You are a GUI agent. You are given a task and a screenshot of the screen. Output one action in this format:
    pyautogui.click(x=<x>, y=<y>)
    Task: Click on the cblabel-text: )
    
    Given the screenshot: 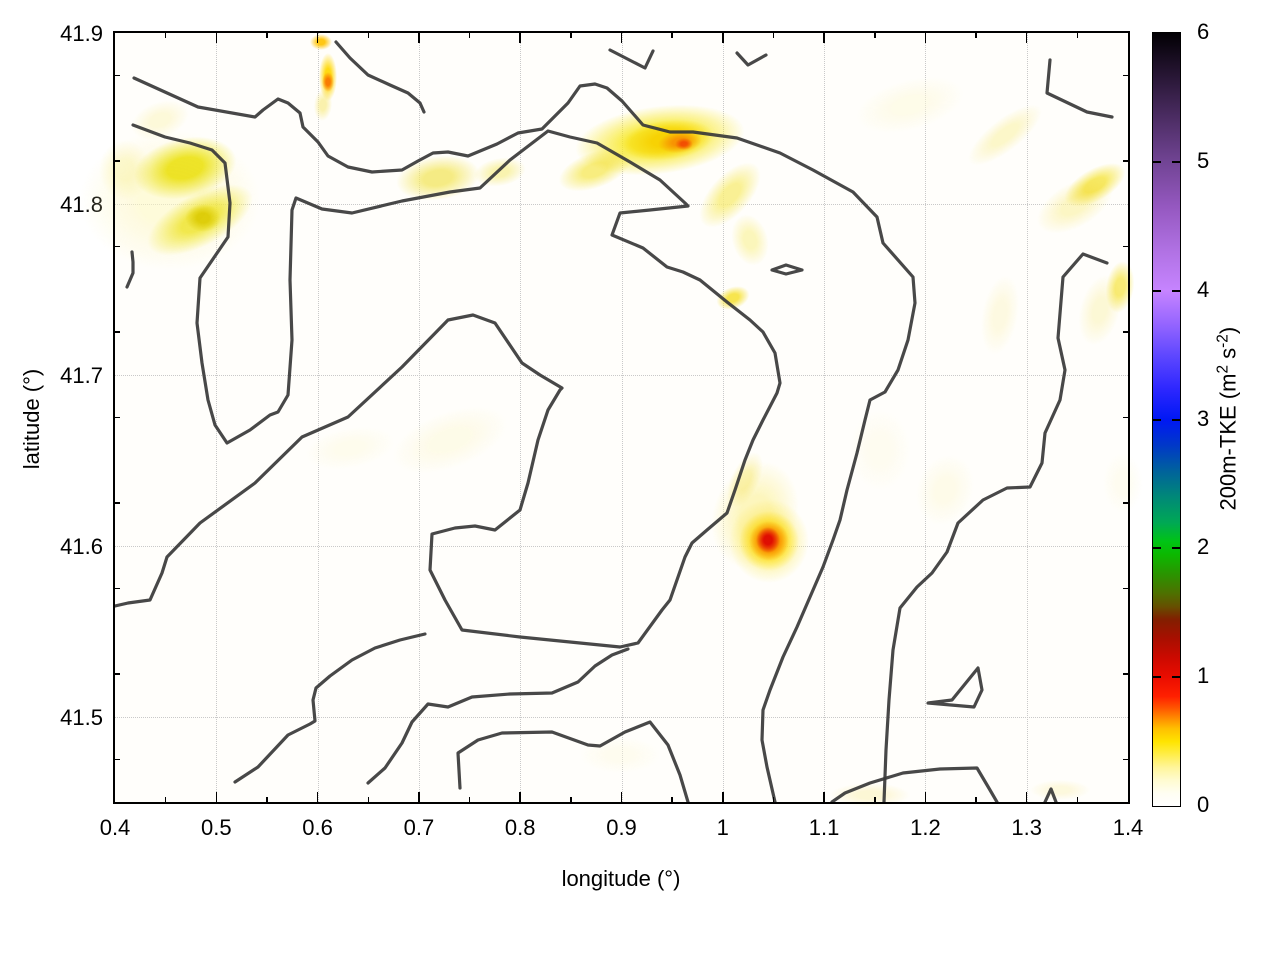 What is the action you would take?
    pyautogui.click(x=1228, y=330)
    